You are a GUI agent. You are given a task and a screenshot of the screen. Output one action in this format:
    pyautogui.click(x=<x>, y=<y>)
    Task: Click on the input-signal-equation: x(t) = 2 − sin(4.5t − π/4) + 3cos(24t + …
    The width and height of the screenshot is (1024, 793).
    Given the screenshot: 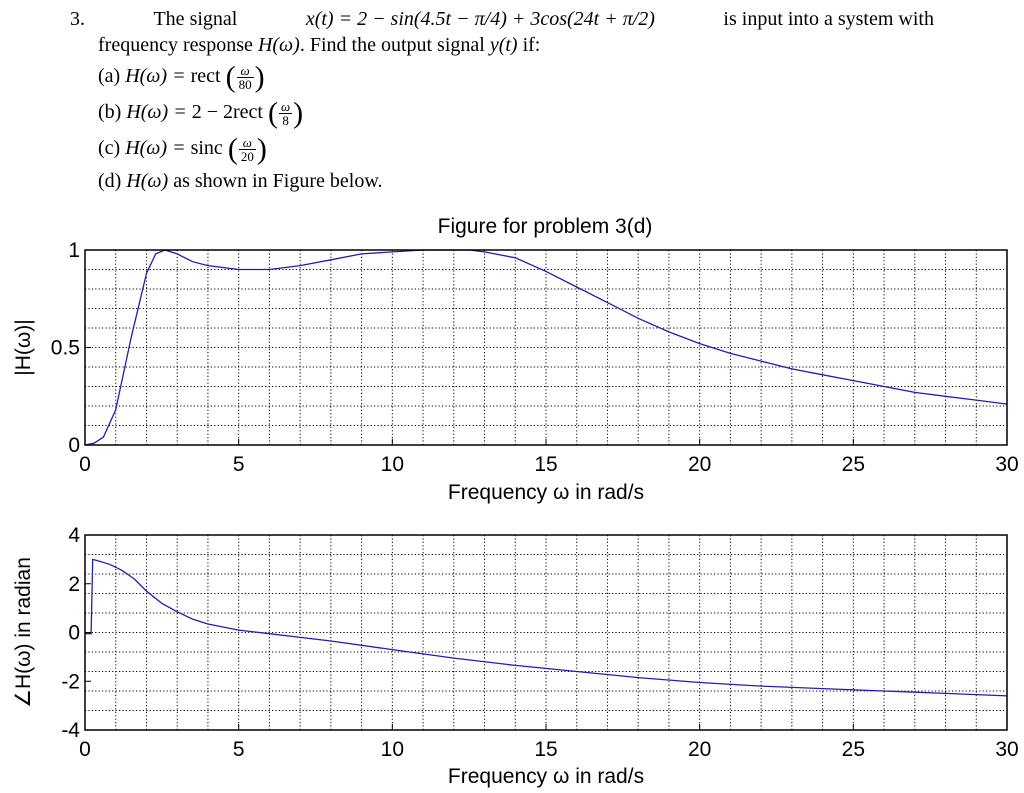 What is the action you would take?
    pyautogui.click(x=480, y=19)
    